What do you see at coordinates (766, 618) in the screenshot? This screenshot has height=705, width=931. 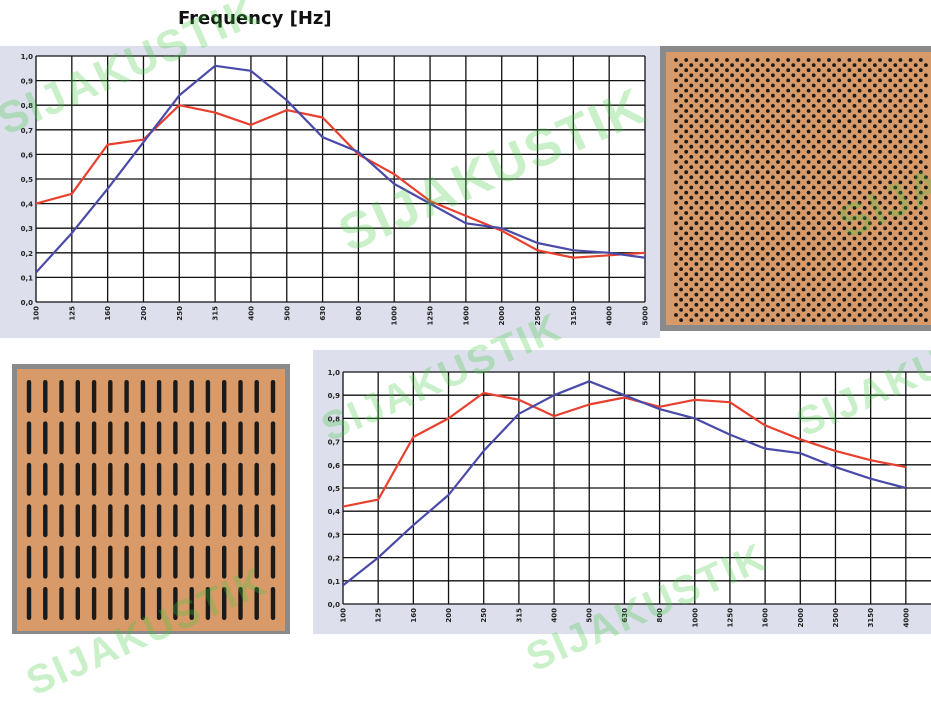 I see `x-tick-label: 1600` at bounding box center [766, 618].